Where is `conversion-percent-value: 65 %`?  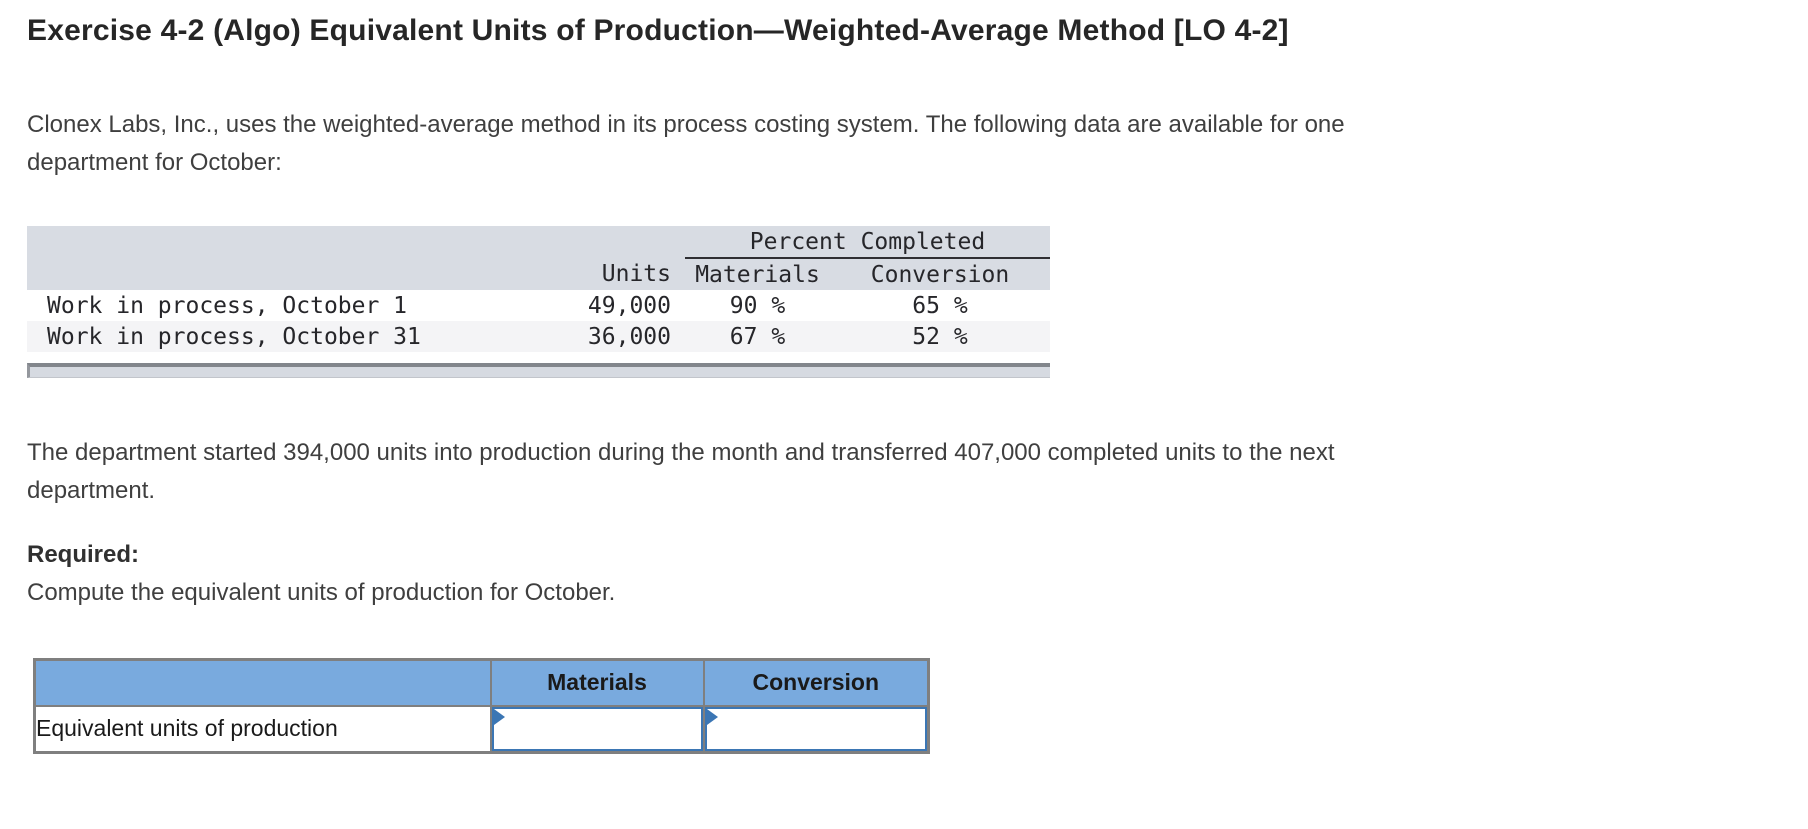
conversion-percent-value: 65 % is located at coordinates (940, 305).